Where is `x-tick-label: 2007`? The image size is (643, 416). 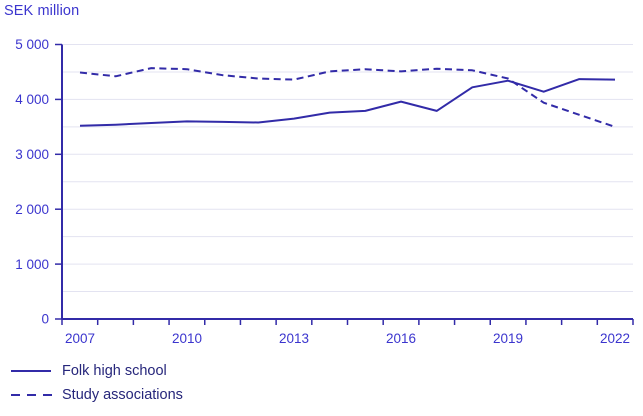
x-tick-label: 2007 is located at coordinates (80, 338).